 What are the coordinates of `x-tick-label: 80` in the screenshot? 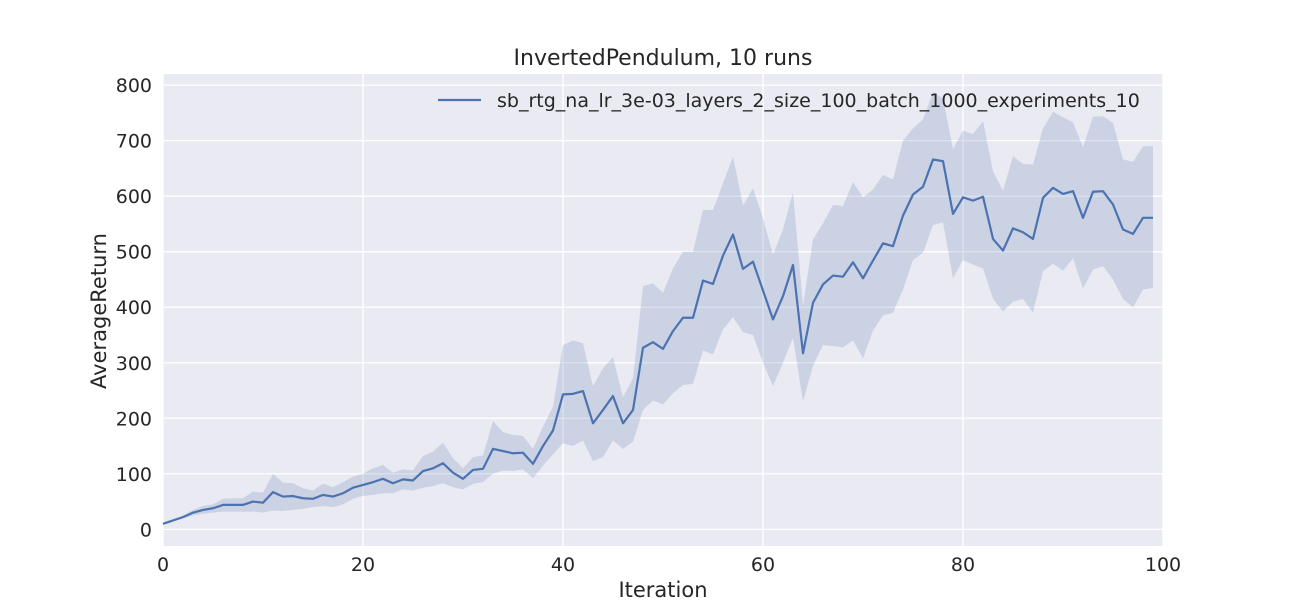 It's located at (963, 565).